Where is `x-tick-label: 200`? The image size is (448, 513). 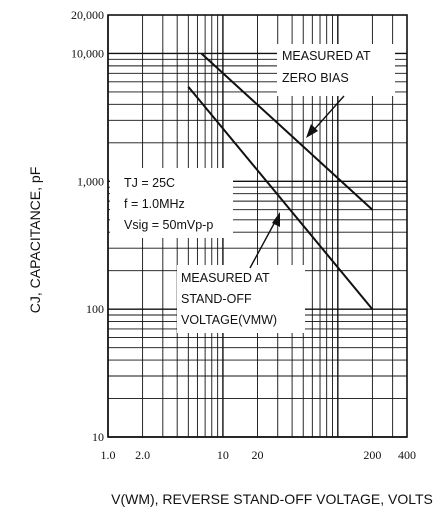 x-tick-label: 200 is located at coordinates (372, 455).